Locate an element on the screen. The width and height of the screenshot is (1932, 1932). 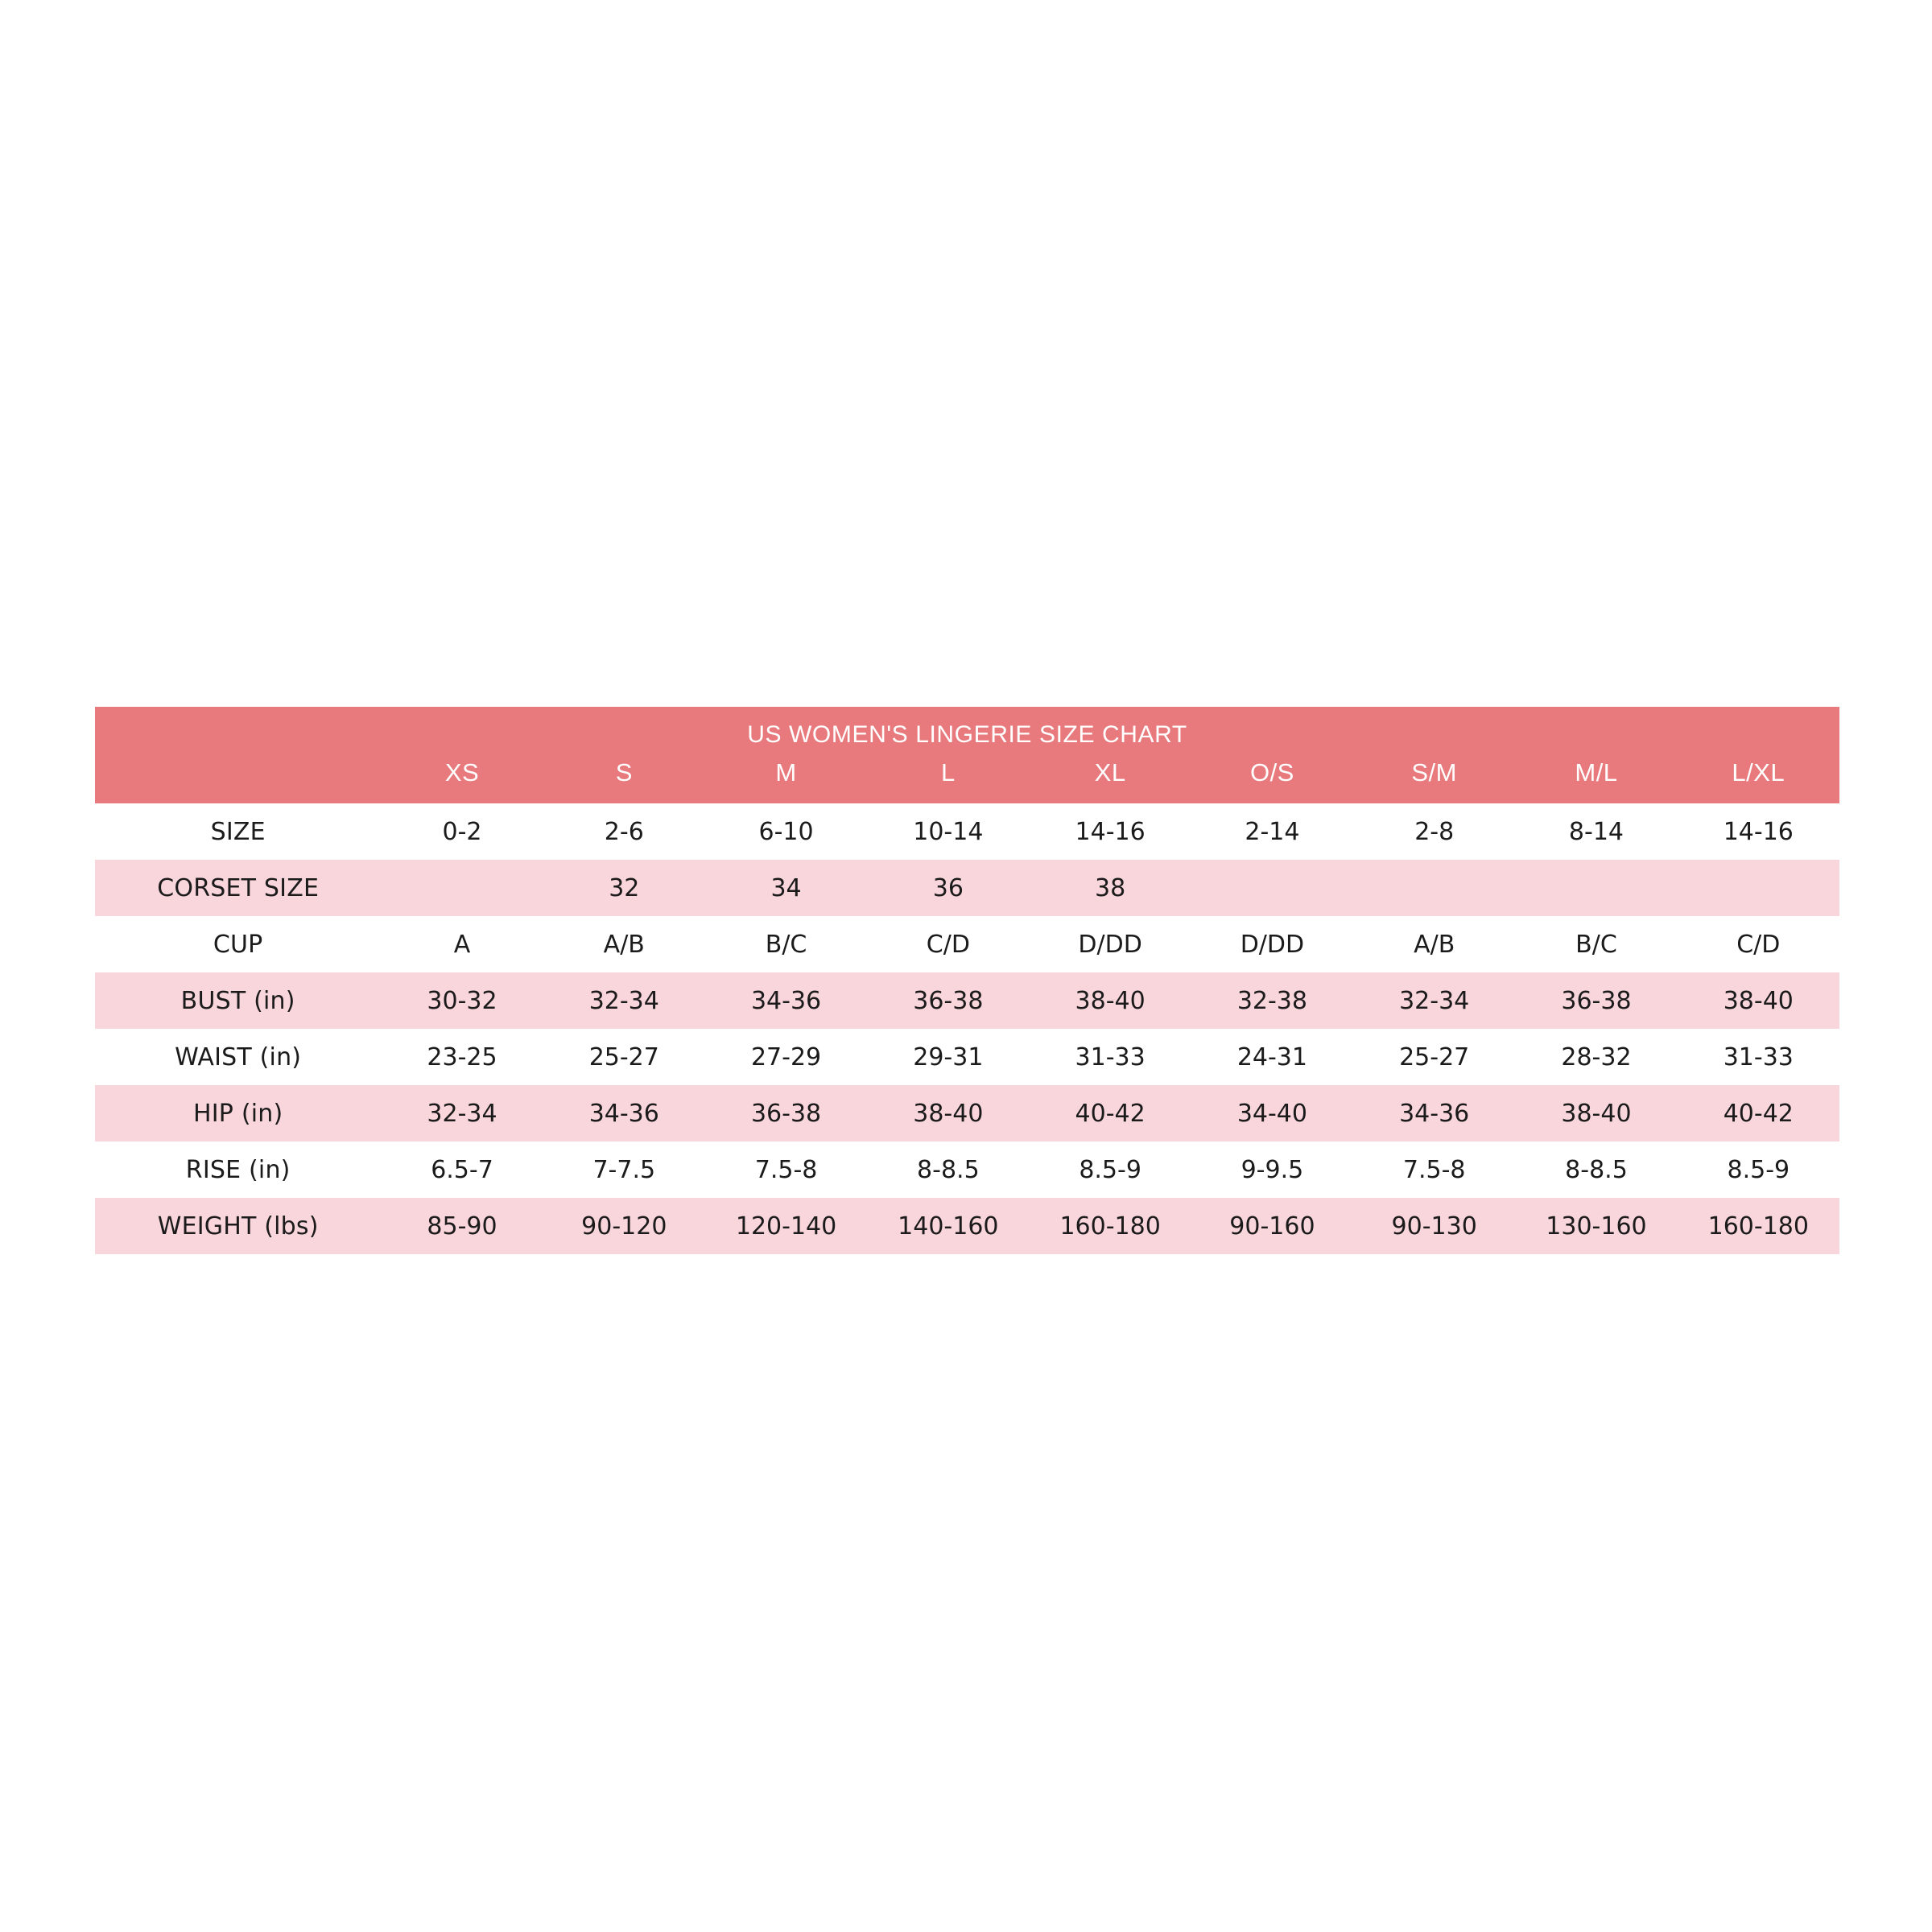
cell-size-l: 10-14 is located at coordinates (948, 831).